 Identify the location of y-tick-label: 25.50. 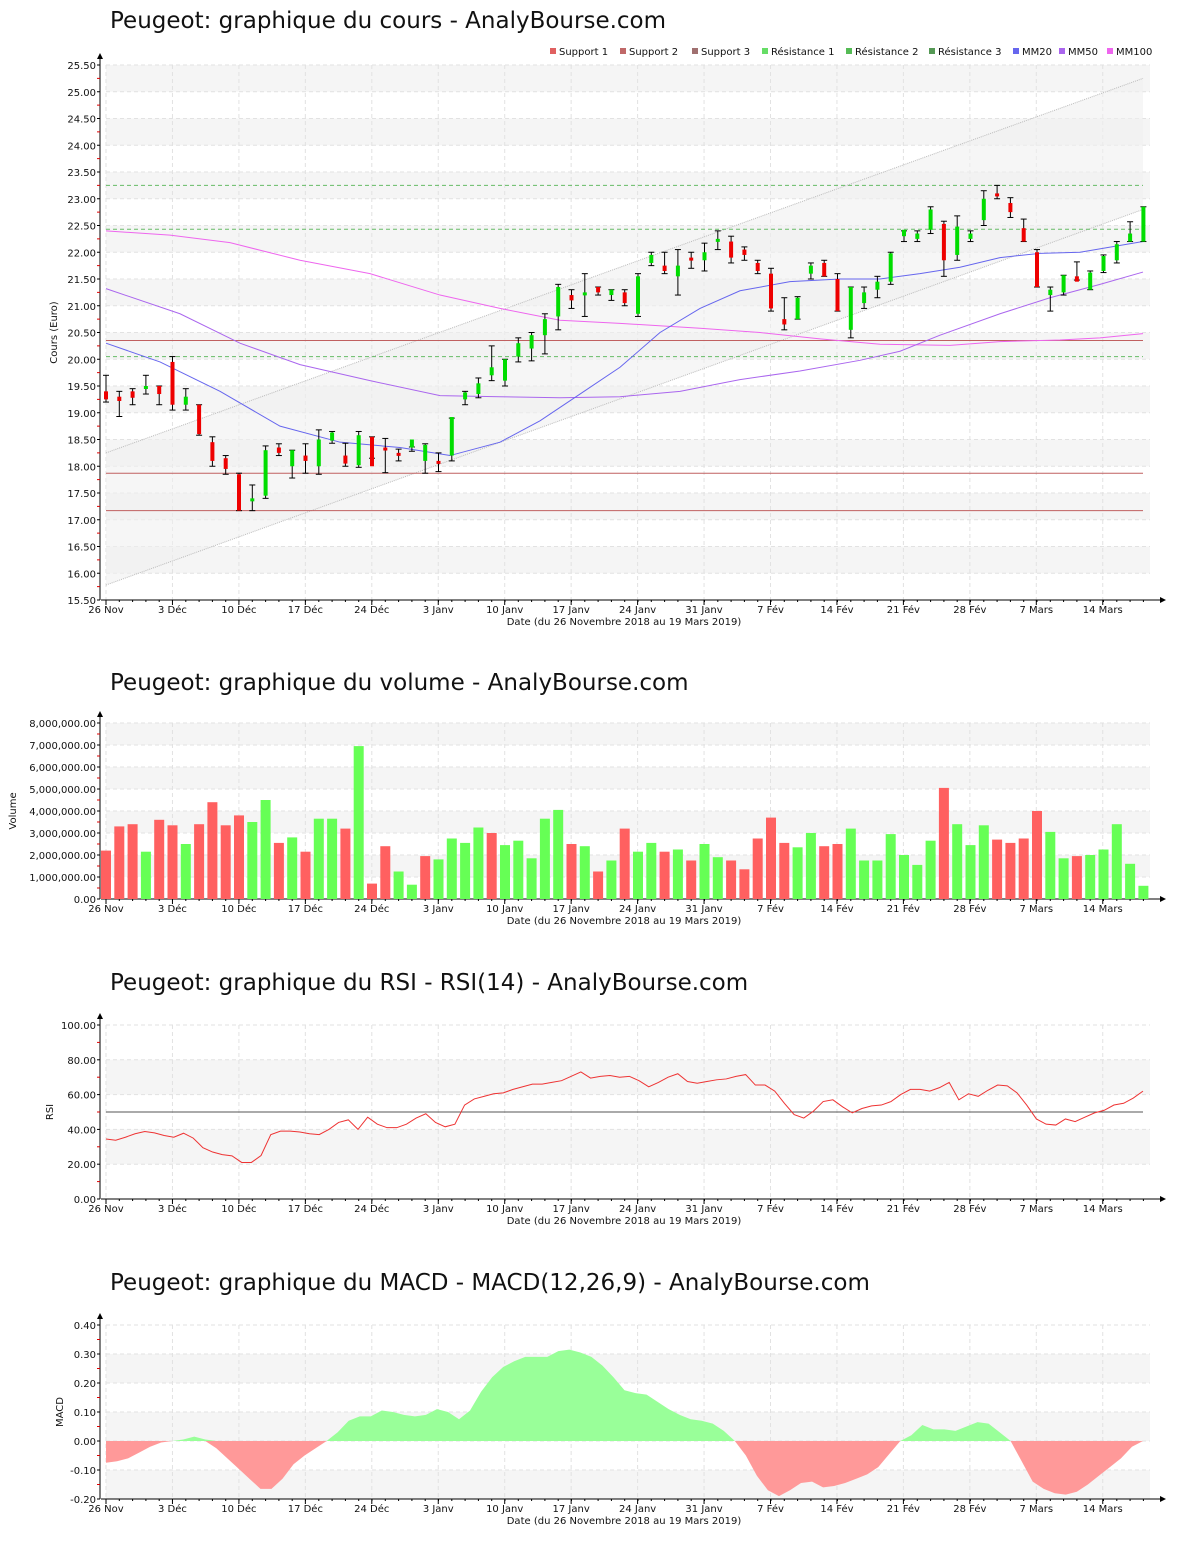
(81, 66).